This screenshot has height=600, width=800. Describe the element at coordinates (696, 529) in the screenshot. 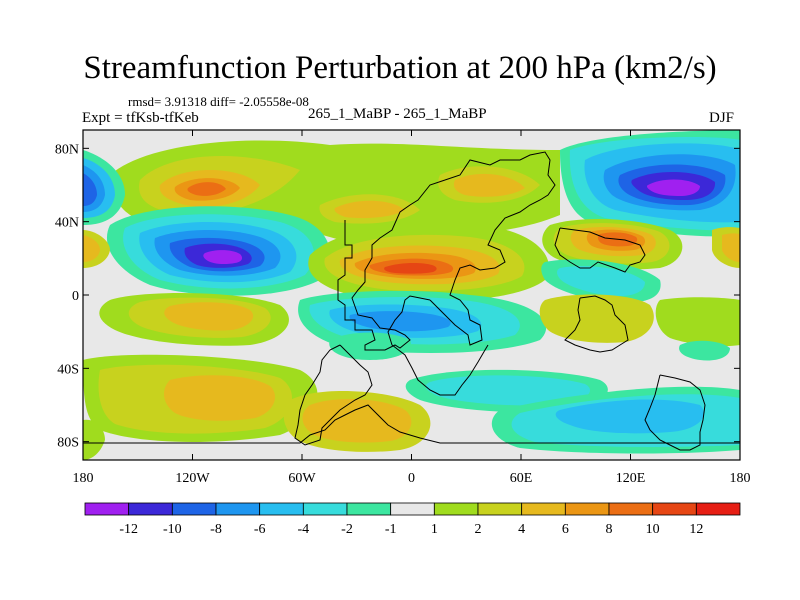

I see `colorbar-label: 12` at that location.